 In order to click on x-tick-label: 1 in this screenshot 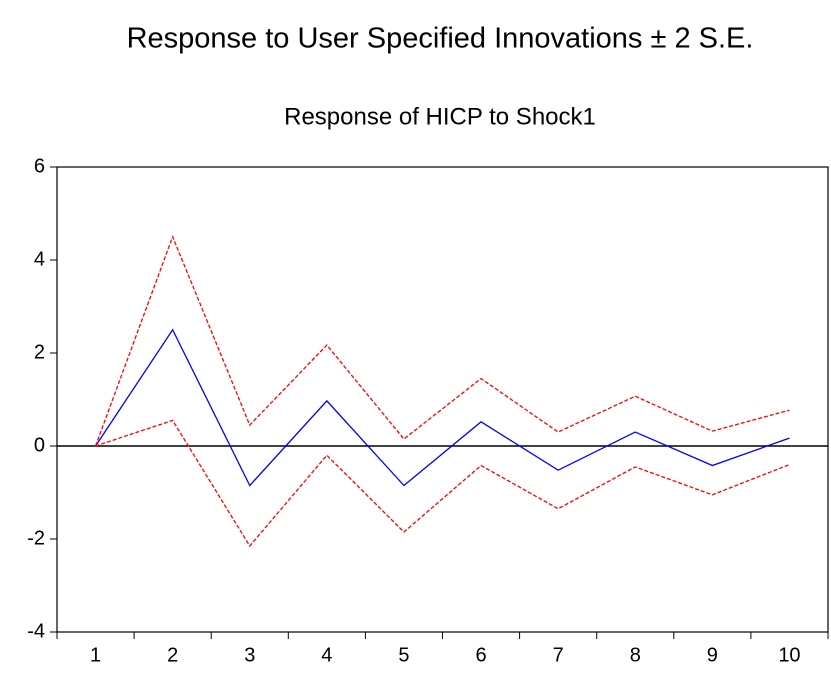, I will do `click(95, 655)`.